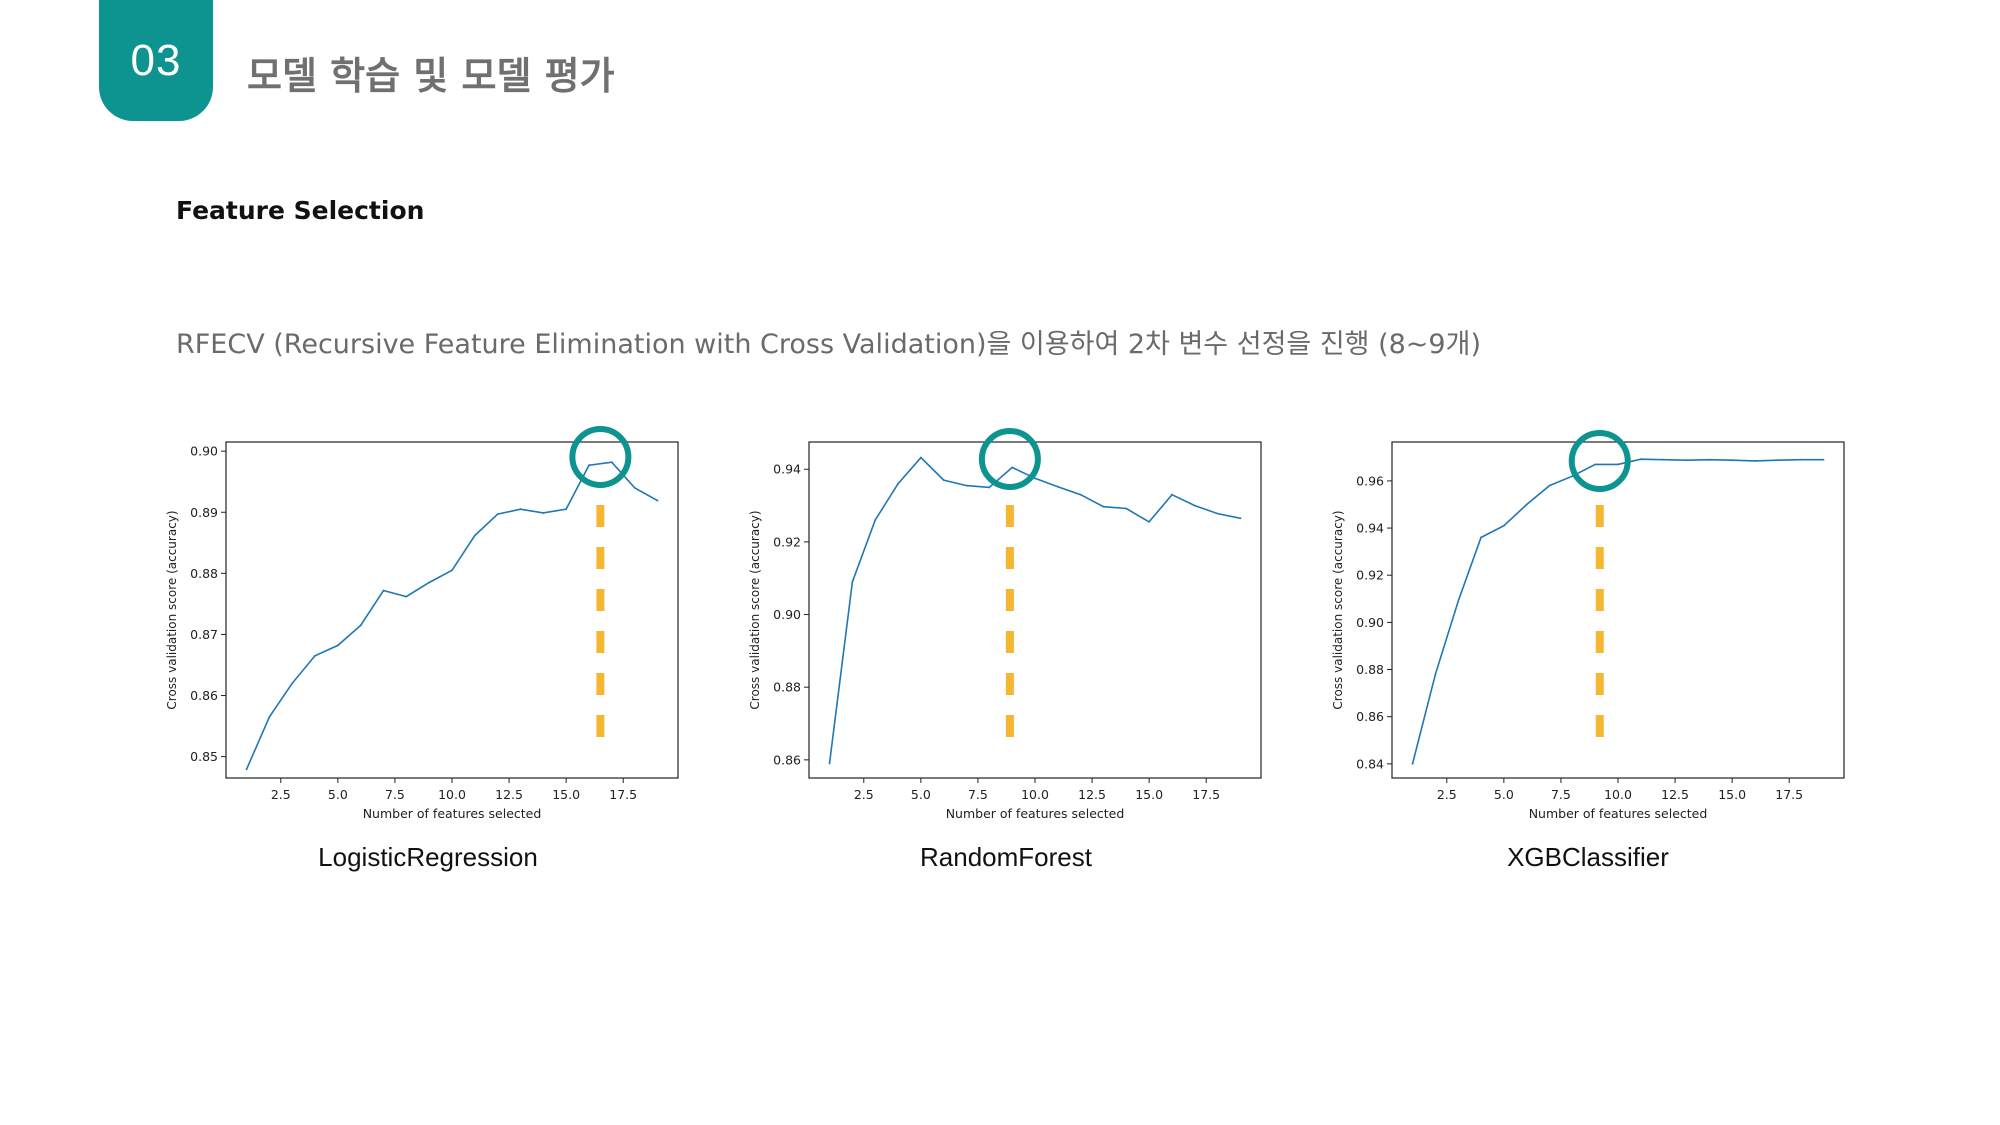 The height and width of the screenshot is (1125, 2000). What do you see at coordinates (431, 76) in the screenshot?
I see `page-title: 모델 학습 및 모델 평가` at bounding box center [431, 76].